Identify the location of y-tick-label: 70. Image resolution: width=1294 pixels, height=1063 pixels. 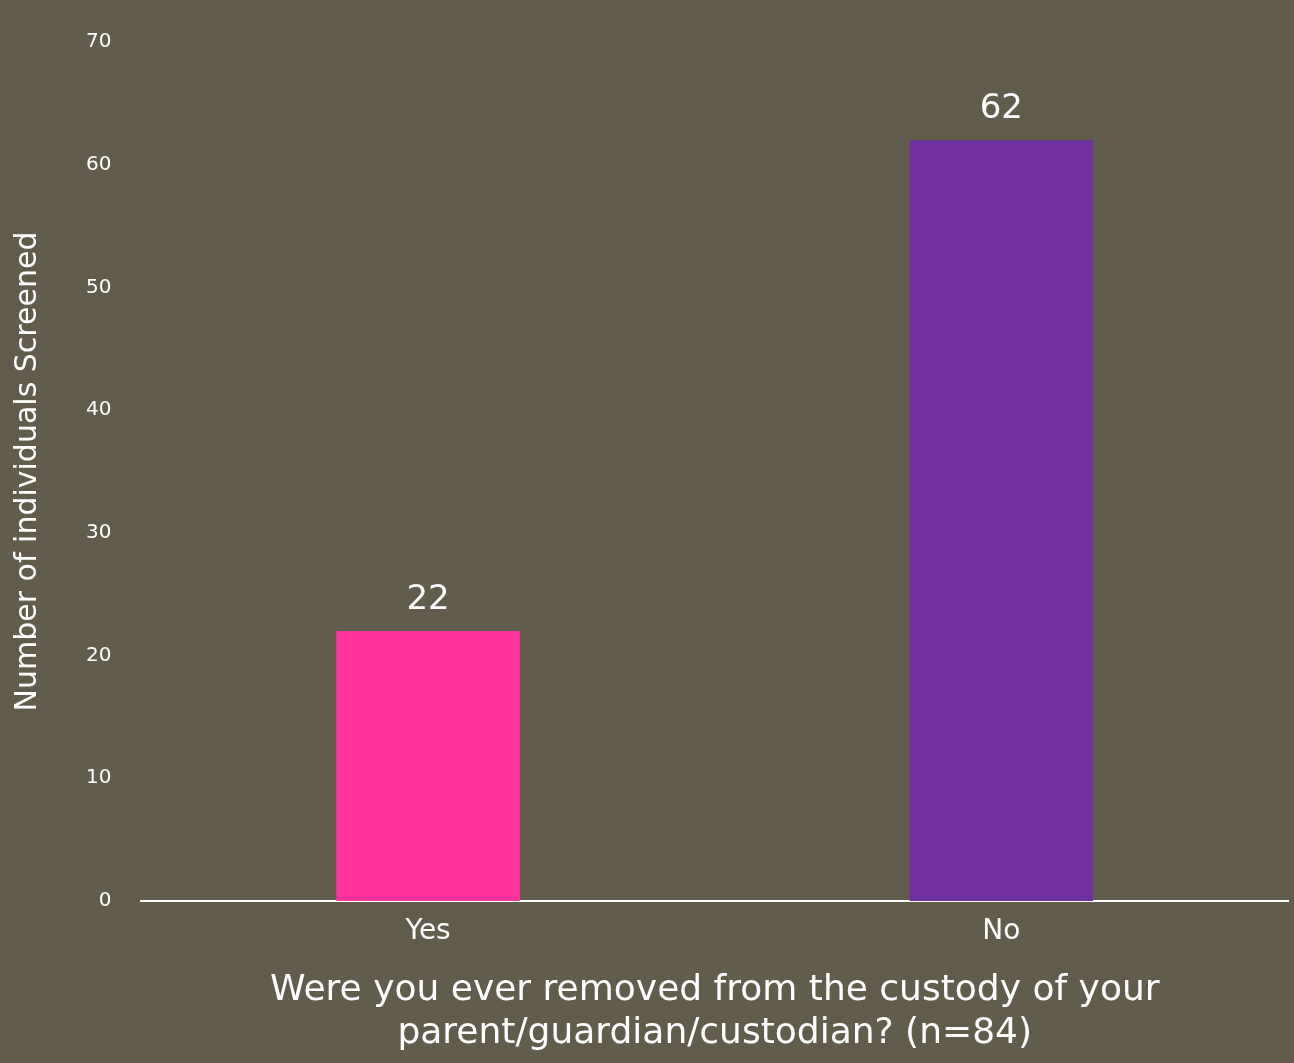
(99, 40).